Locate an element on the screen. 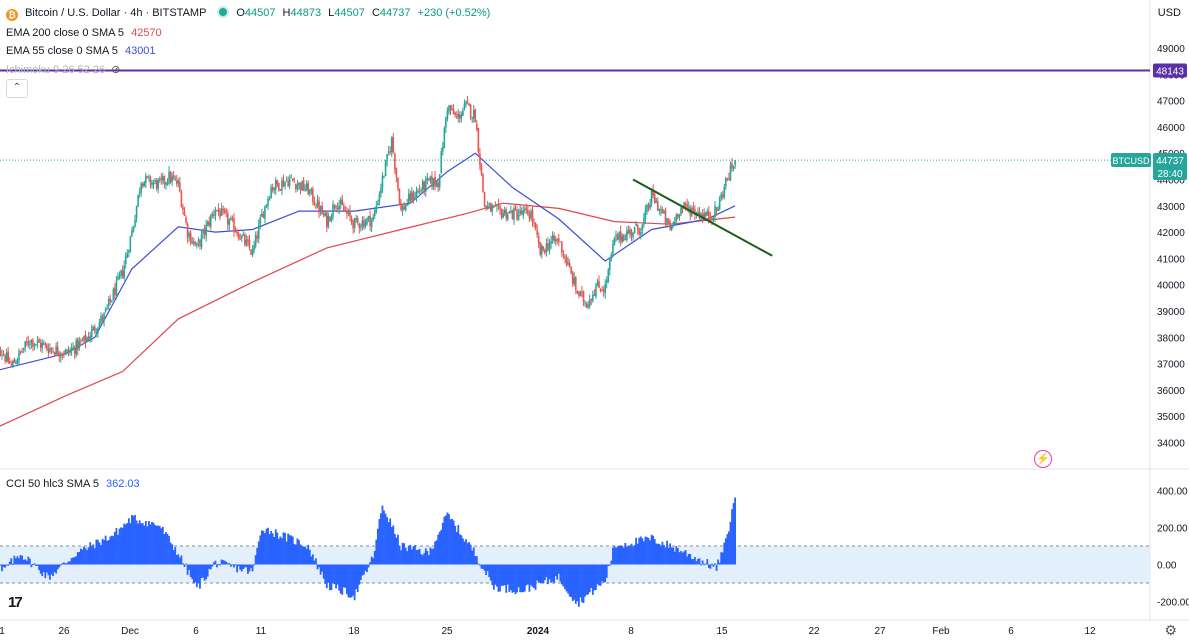 The width and height of the screenshot is (1189, 642). collapse-legend-button: ⌃ is located at coordinates (17, 88).